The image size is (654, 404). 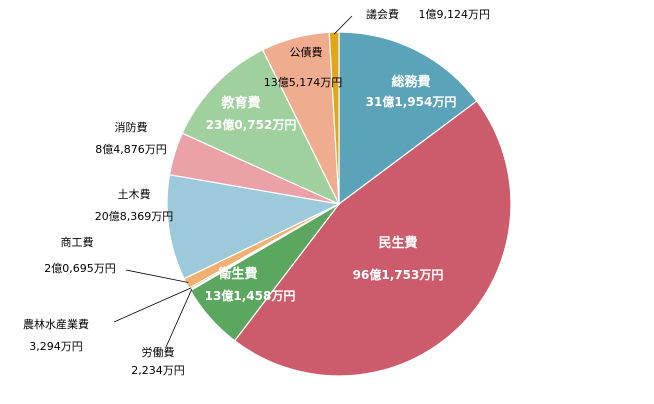 I want to click on label-kousai-value: 13億5,174万円, so click(x=303, y=82).